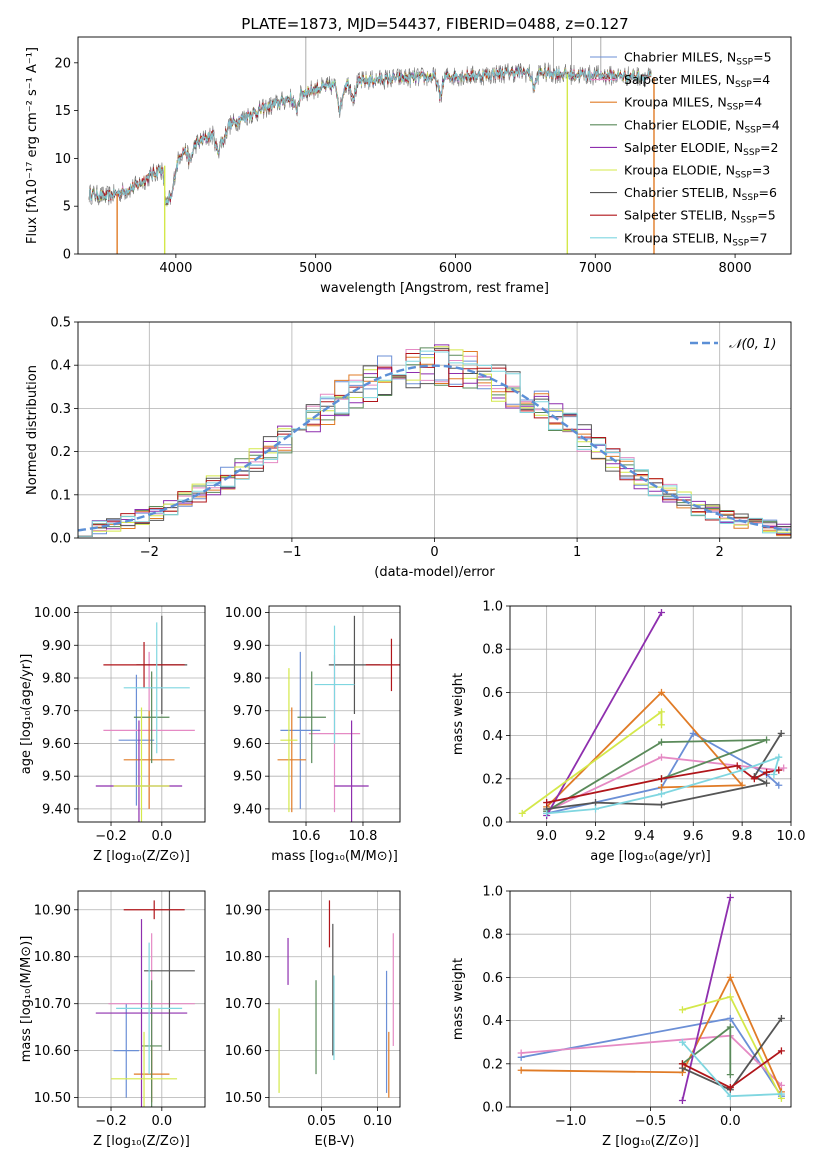  What do you see at coordinates (336, 999) in the screenshot?
I see `mass_vs_EBV-plot-area` at bounding box center [336, 999].